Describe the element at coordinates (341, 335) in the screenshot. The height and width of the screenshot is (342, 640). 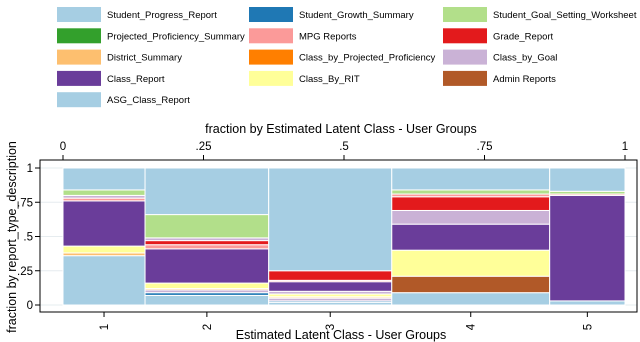
I see `x-axis-label: Estimated Latent Class - User Groups` at that location.